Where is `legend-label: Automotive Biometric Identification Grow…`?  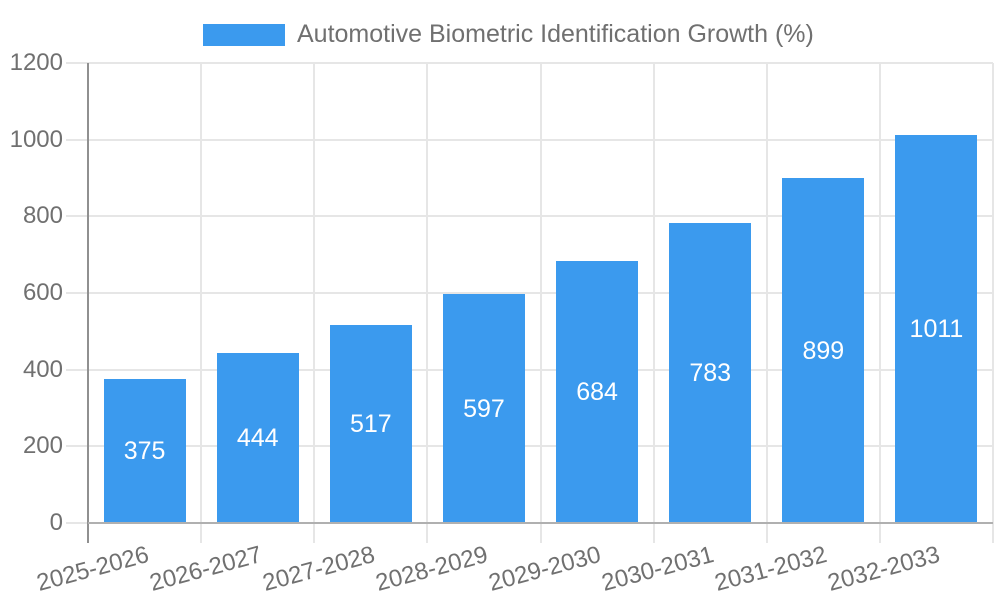
legend-label: Automotive Biometric Identification Grow… is located at coordinates (555, 34).